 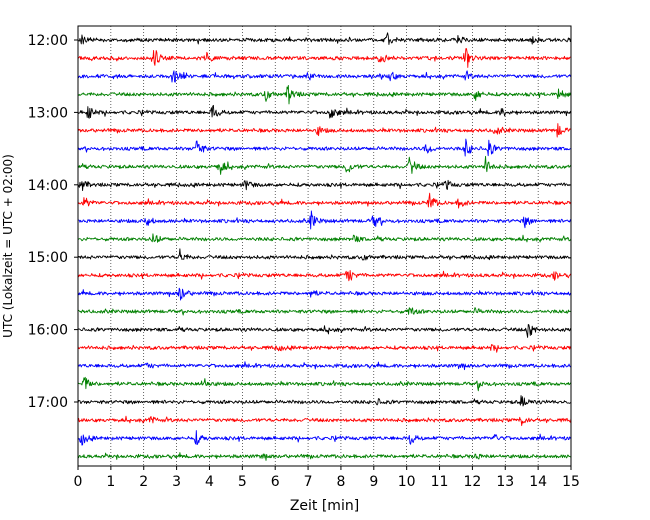 What do you see at coordinates (48, 403) in the screenshot?
I see `y-tick-label: 17:00` at bounding box center [48, 403].